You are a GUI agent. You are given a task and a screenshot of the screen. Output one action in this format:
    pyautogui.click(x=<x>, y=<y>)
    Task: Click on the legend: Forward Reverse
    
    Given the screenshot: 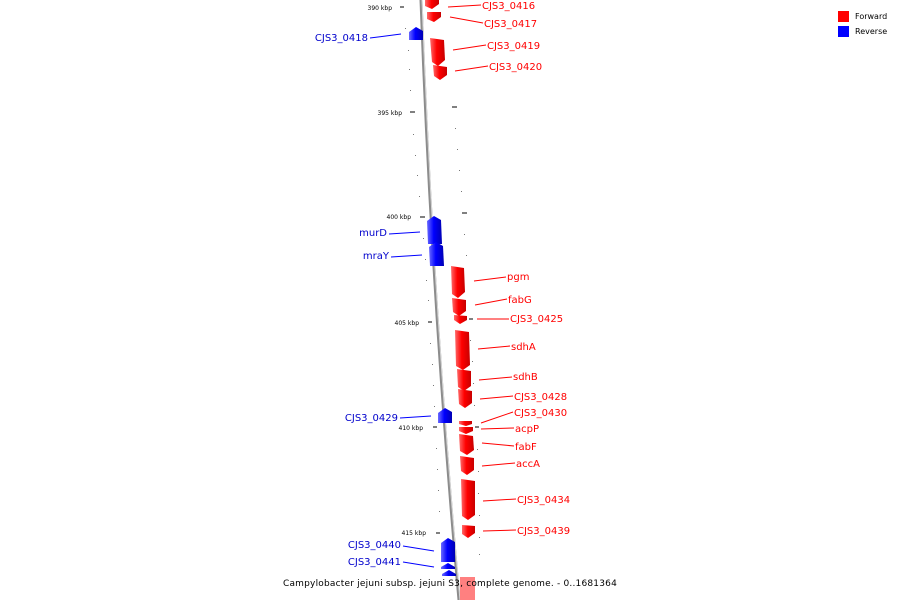 What is the action you would take?
    pyautogui.click(x=862, y=24)
    